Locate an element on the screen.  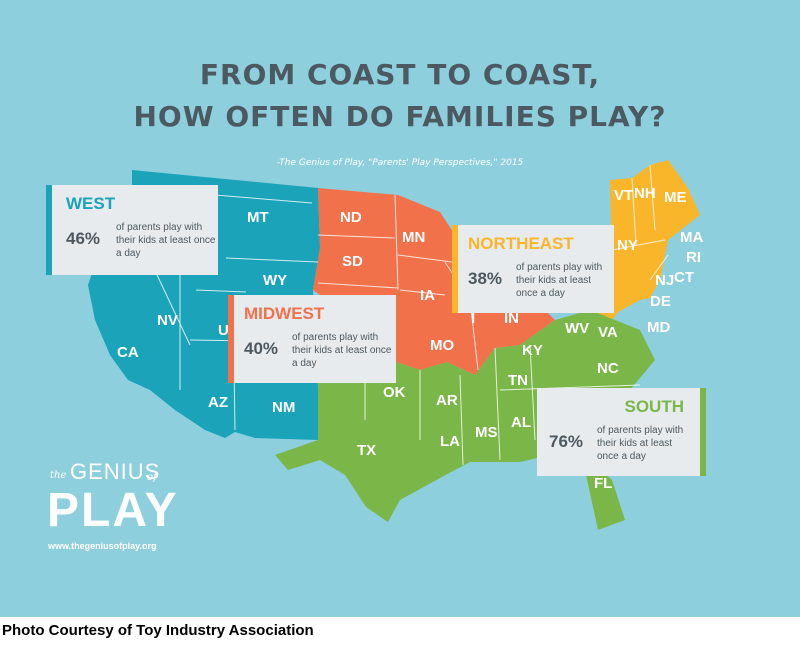
title-line-2: HOW OFTEN DO FAMILIES PLAY? is located at coordinates (400, 116).